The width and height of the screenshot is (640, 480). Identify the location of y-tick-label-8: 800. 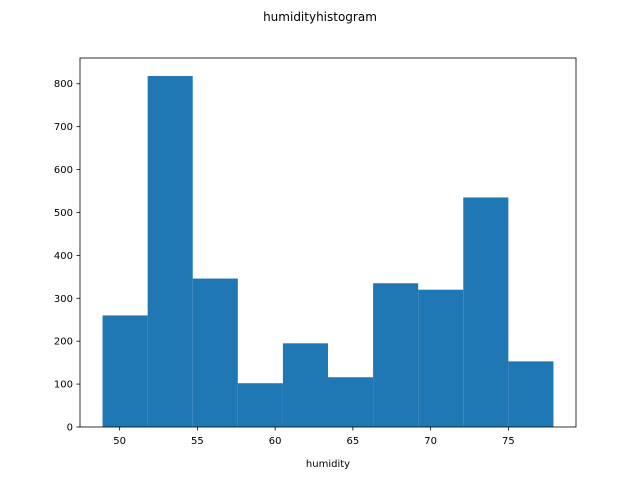
(63, 84).